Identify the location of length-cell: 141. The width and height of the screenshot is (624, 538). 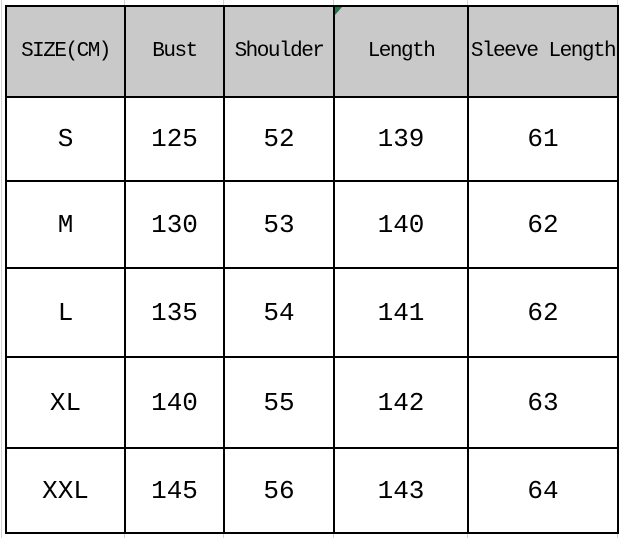
(401, 312).